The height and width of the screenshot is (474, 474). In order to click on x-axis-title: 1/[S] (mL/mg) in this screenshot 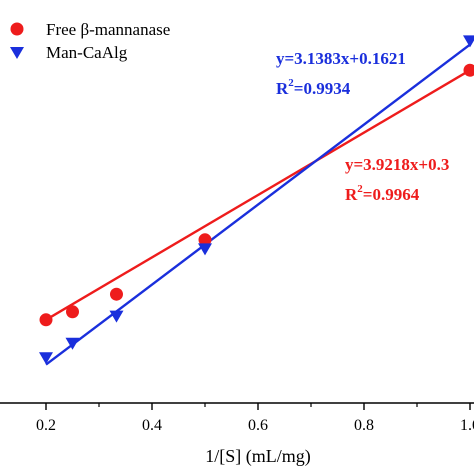, I will do `click(258, 456)`.